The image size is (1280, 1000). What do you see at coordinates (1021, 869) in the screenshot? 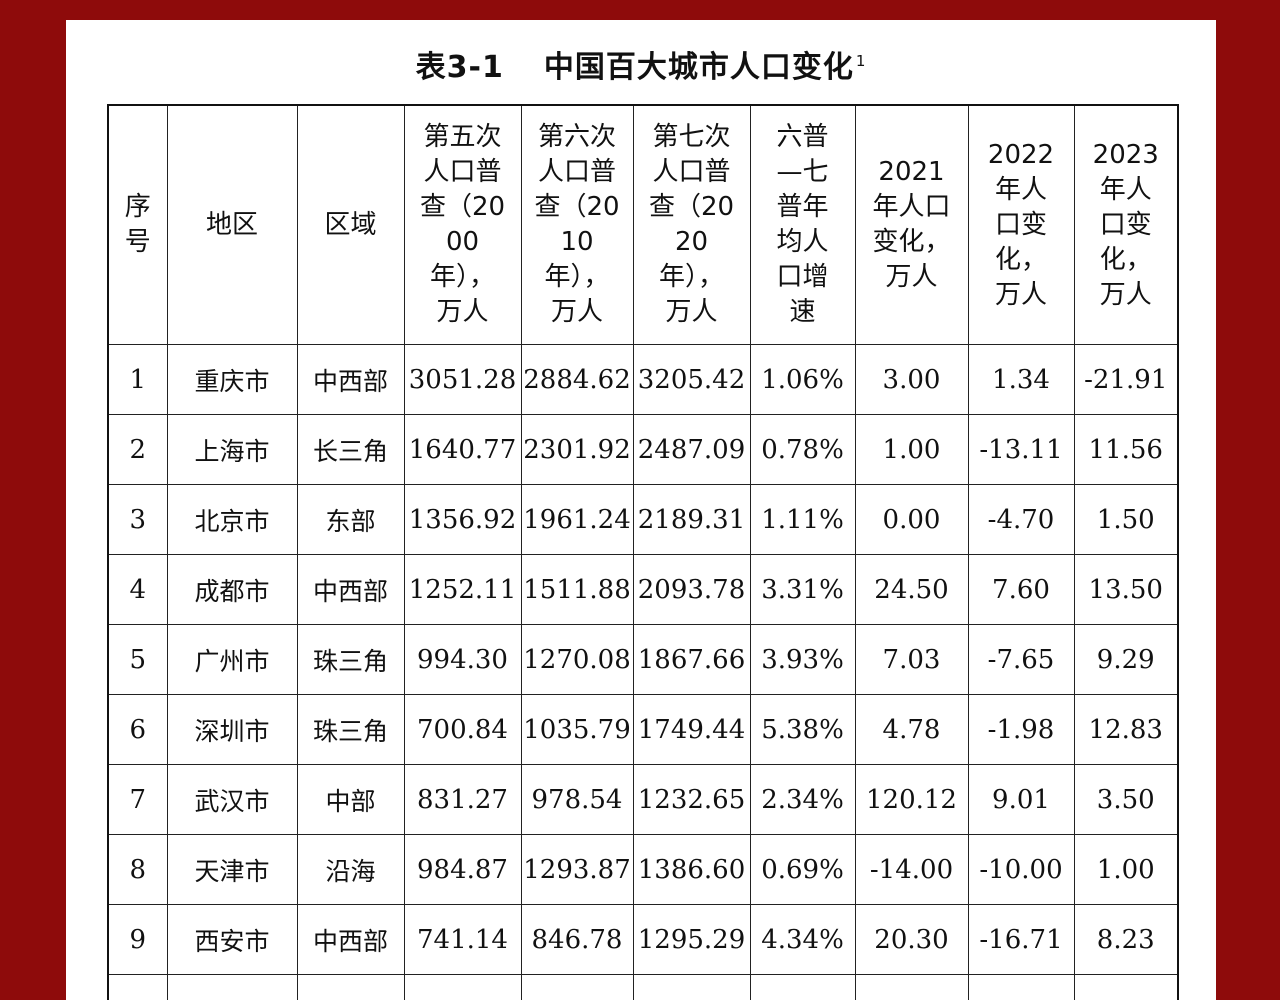
I see `cell-change-2022: -10.00` at bounding box center [1021, 869].